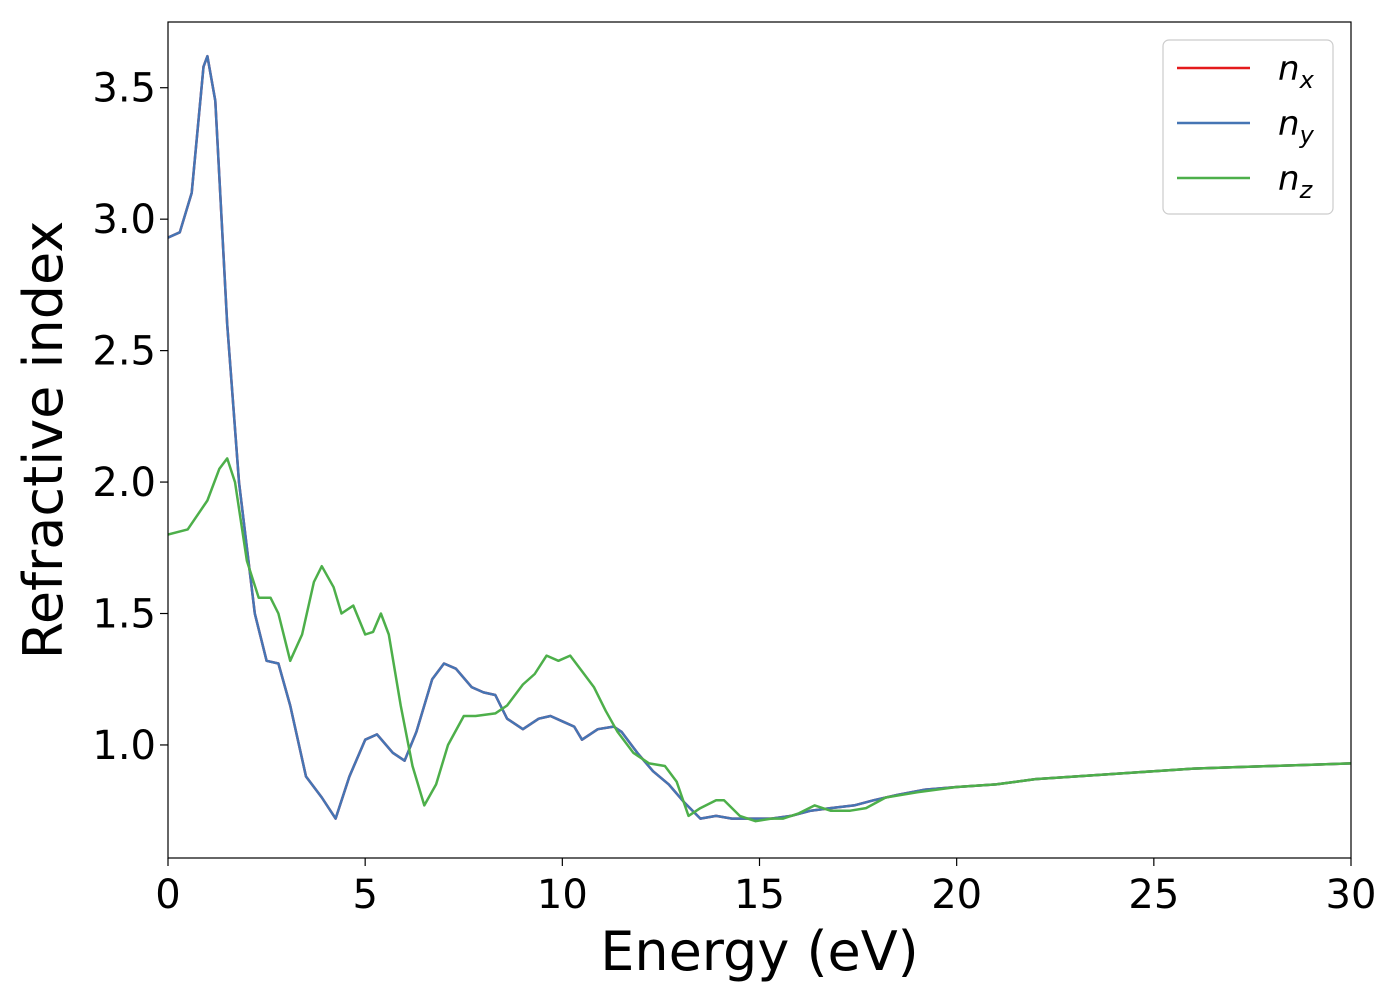  Describe the element at coordinates (1153, 895) in the screenshot. I see `x-tick-label: 25` at that location.